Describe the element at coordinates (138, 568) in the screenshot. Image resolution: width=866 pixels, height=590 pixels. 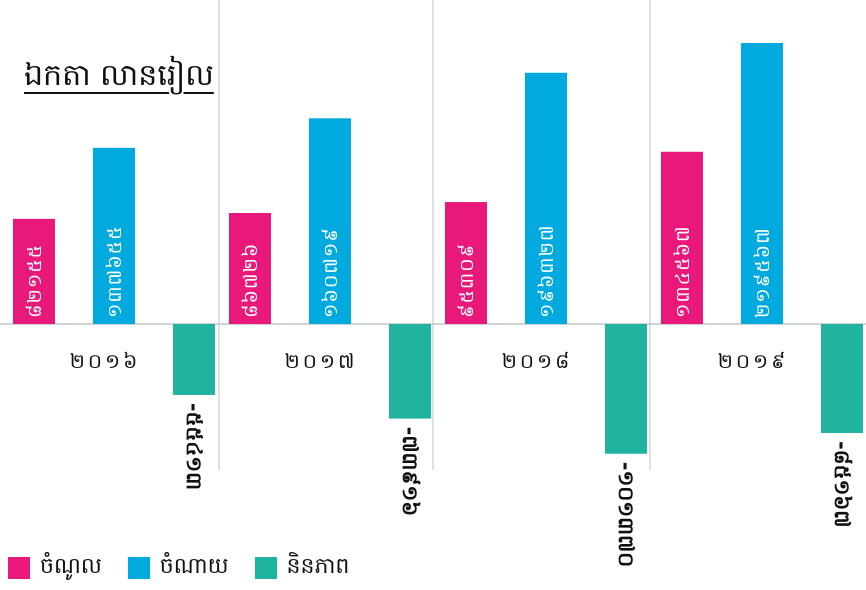
I see `legend-swatch-expense` at that location.